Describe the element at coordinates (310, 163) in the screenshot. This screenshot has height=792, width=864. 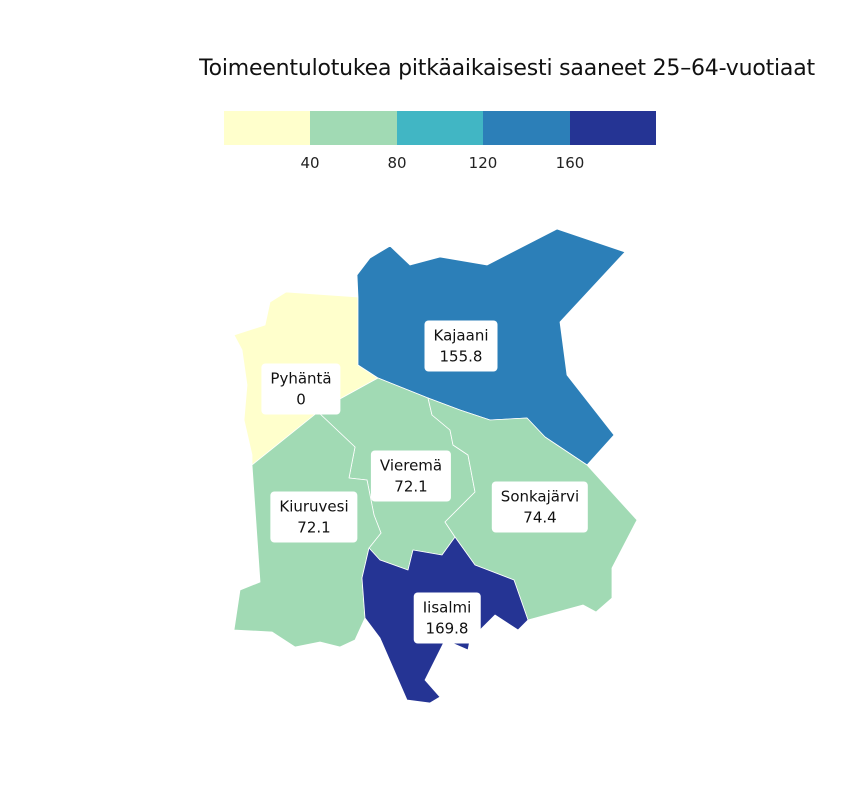
I see `legend-tick-40: 40` at that location.